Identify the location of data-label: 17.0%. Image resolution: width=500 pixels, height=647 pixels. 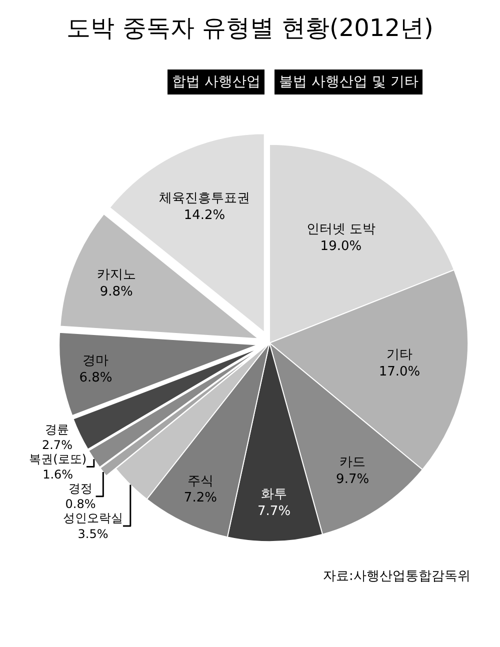
(399, 372).